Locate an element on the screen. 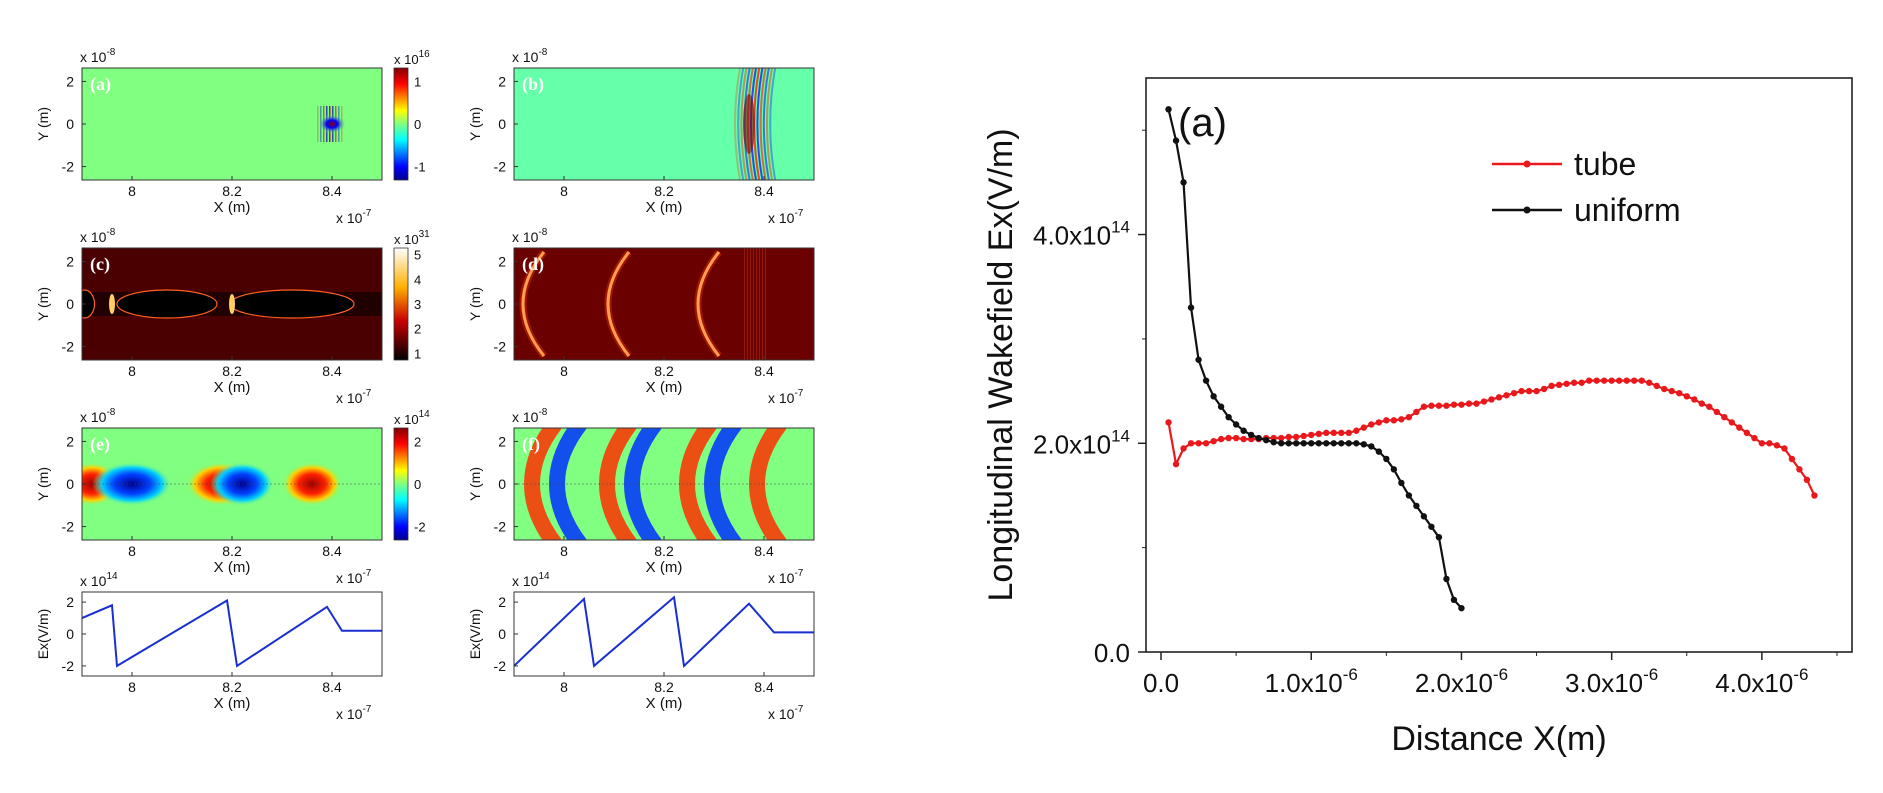 The image size is (1883, 793). colorbar-exponent: x 1016 is located at coordinates (412, 58).